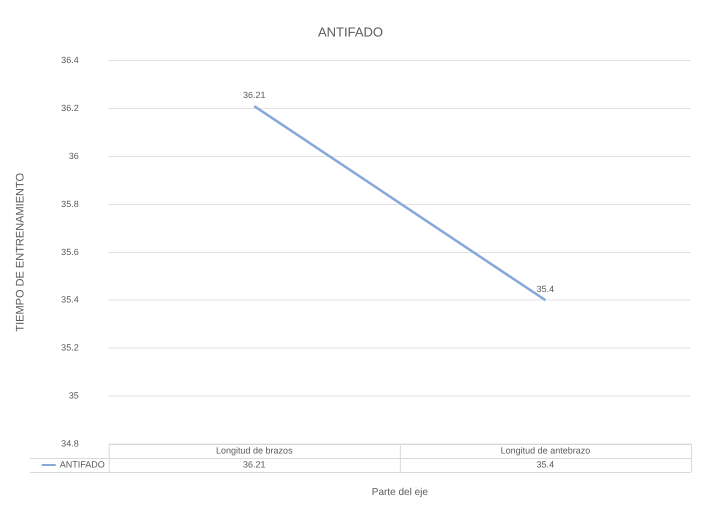 Image resolution: width=701 pixels, height=506 pixels. Describe the element at coordinates (400, 492) in the screenshot. I see `x-axis-title: Parte del eje` at that location.